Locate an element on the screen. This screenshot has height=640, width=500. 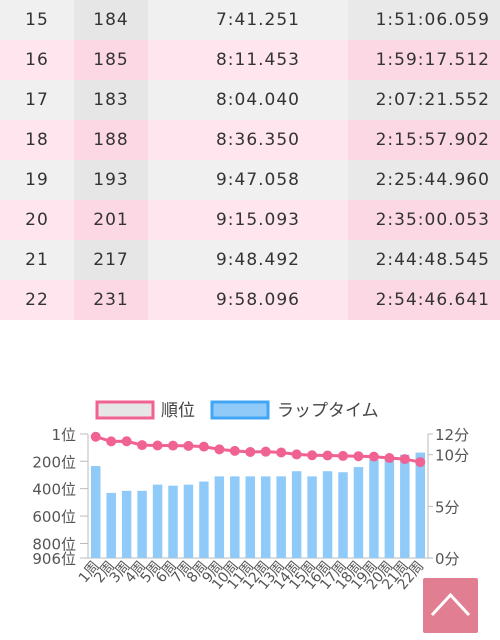
lap-time-cell: 9:47.058 is located at coordinates (257, 180).